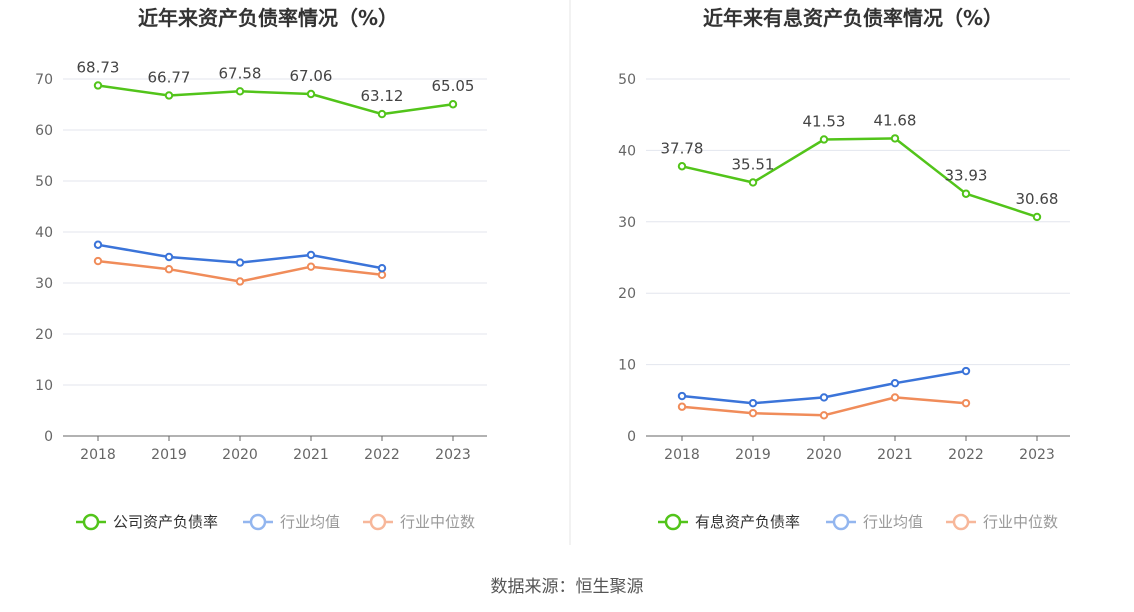  What do you see at coordinates (169, 77) in the screenshot?
I see `data-label: 66.77` at bounding box center [169, 77].